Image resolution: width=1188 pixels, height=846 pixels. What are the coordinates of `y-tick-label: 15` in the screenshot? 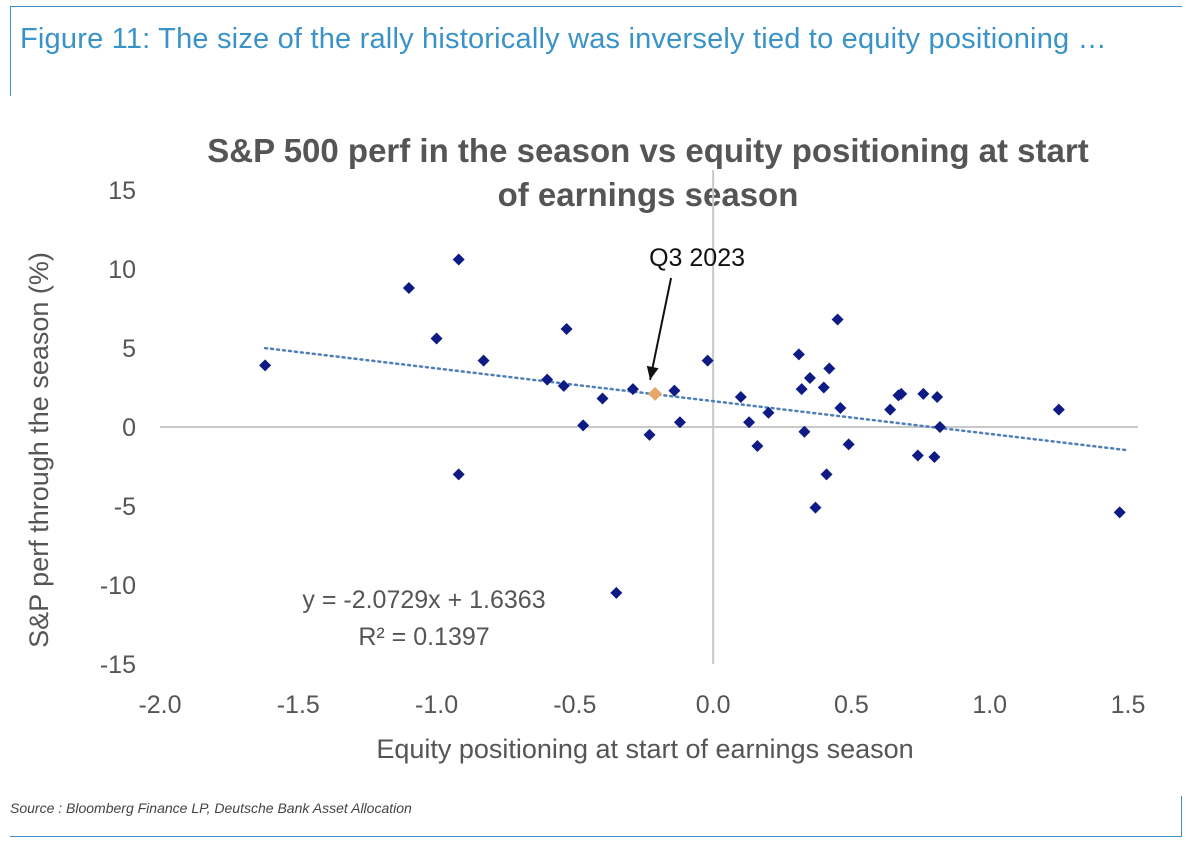 It's located at (122, 191).